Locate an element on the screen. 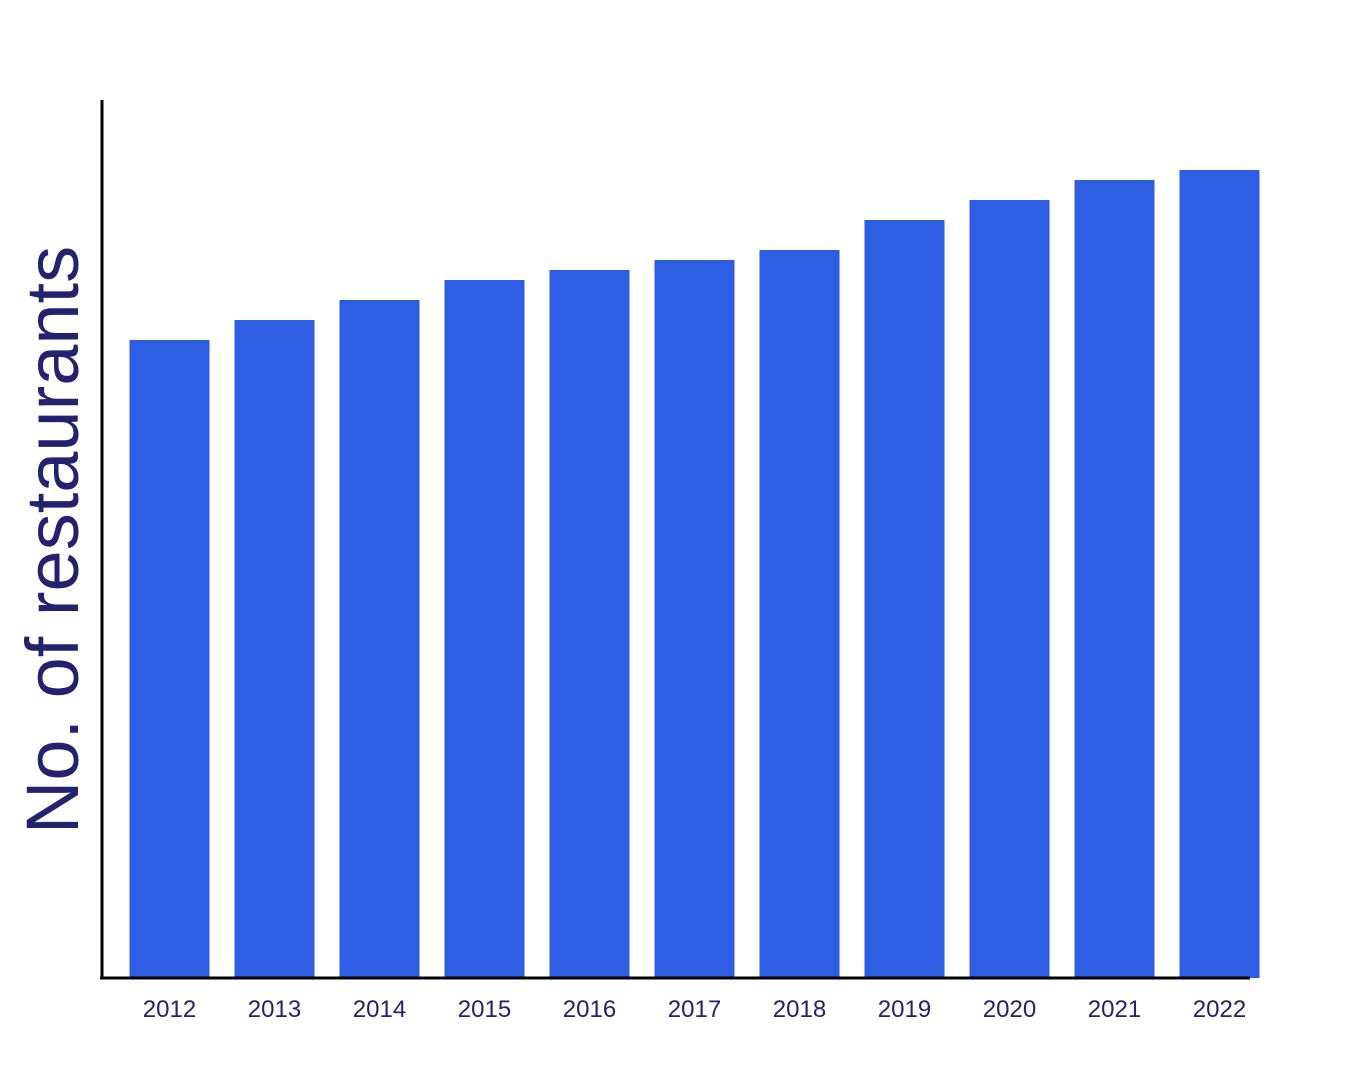 This screenshot has height=1080, width=1350. x-tick-label-2019: 2019 is located at coordinates (904, 1009).